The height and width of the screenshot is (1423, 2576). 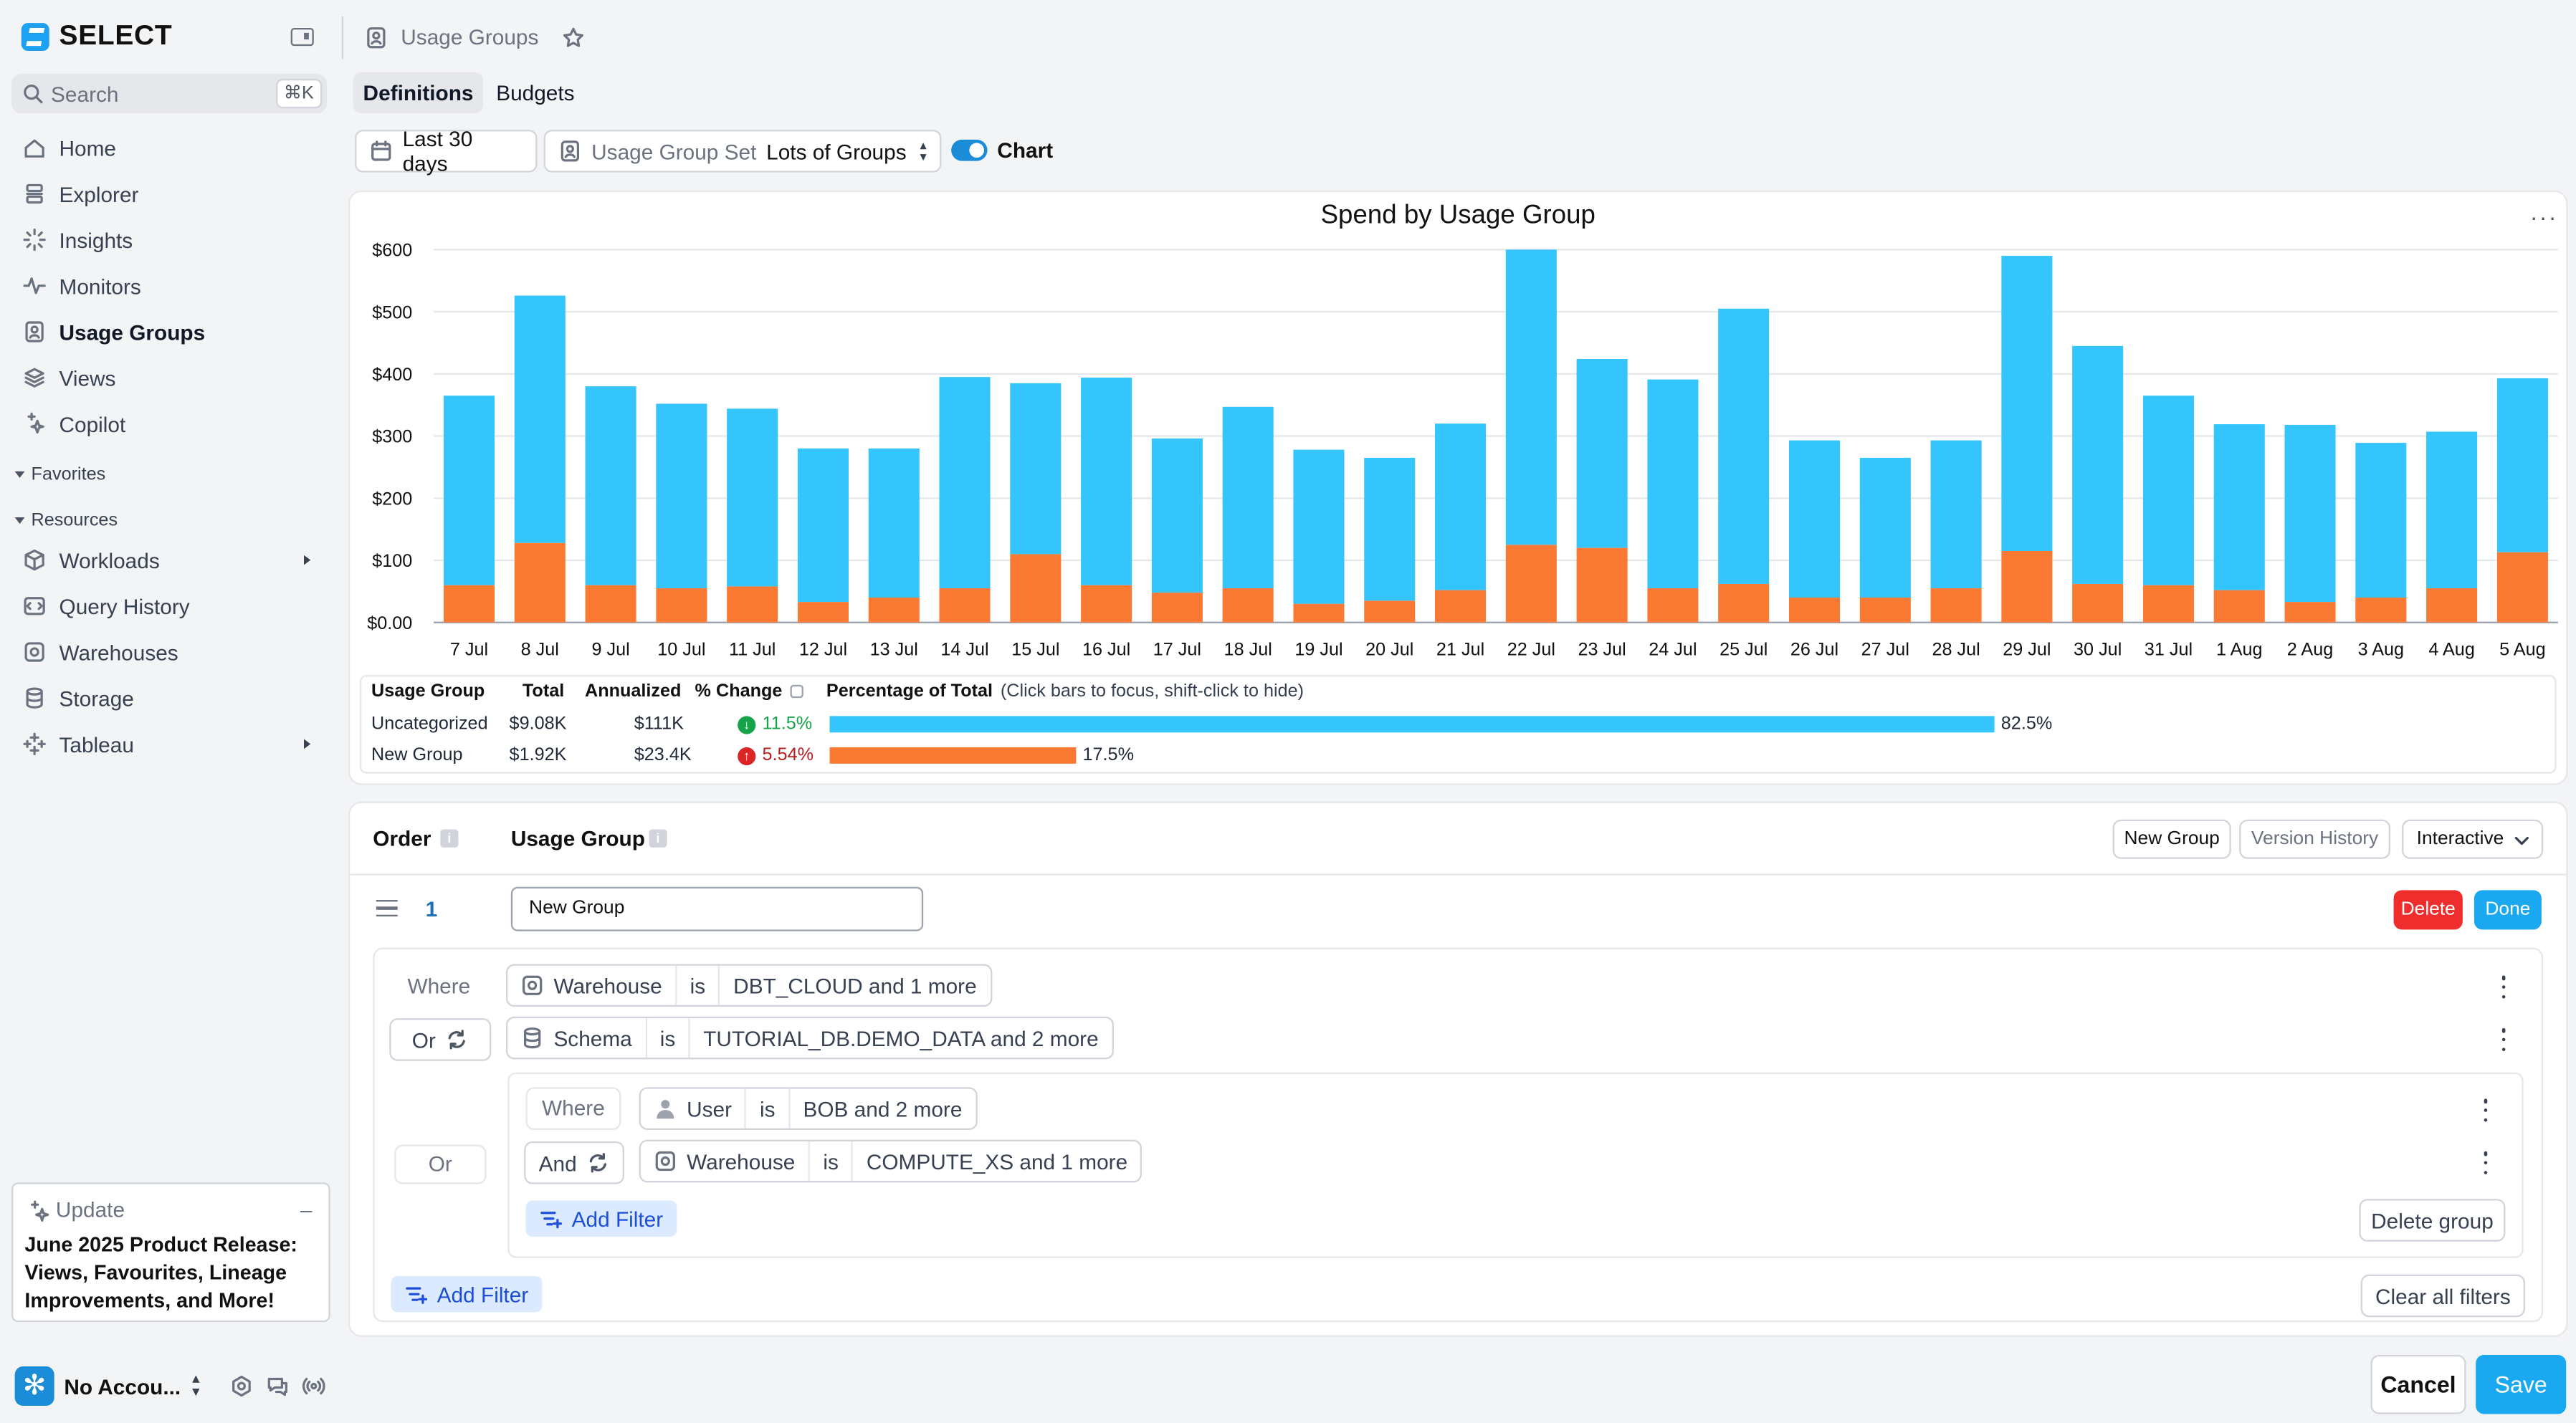 What do you see at coordinates (306, 1210) in the screenshot?
I see `minimize-icon: –` at bounding box center [306, 1210].